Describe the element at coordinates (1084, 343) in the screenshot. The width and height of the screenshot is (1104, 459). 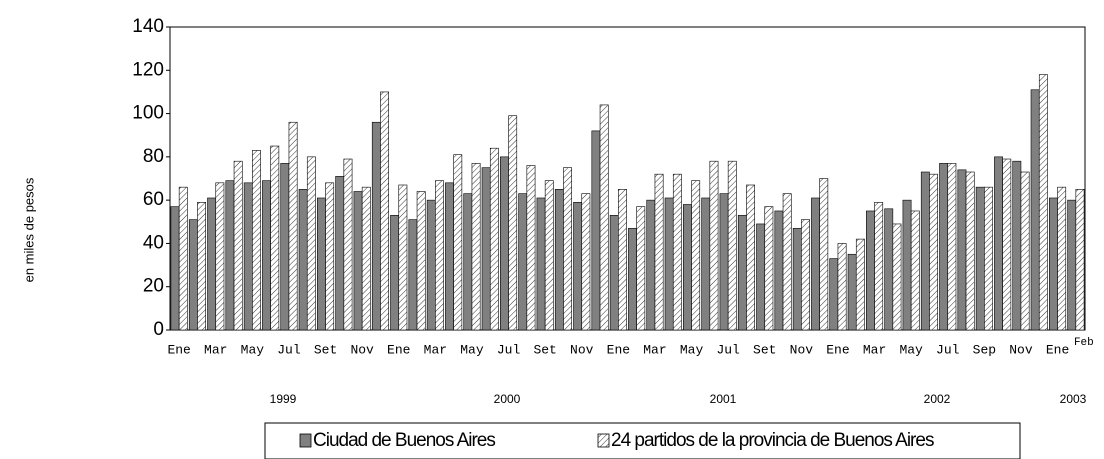
I see `x-tick-label: Feb` at that location.